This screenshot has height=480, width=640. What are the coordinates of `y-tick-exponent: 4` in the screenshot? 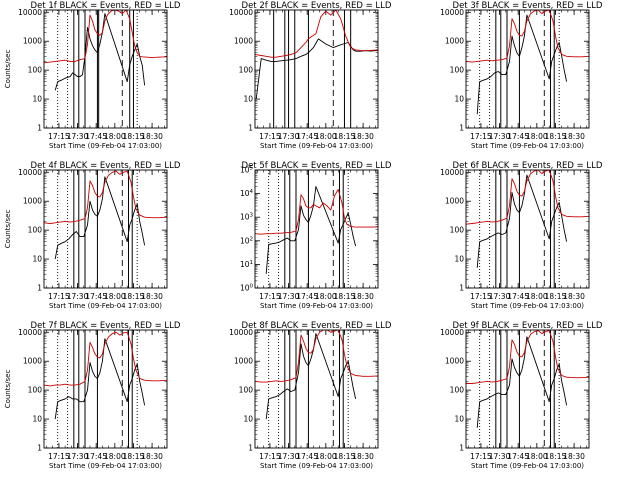 It's located at (252, 192).